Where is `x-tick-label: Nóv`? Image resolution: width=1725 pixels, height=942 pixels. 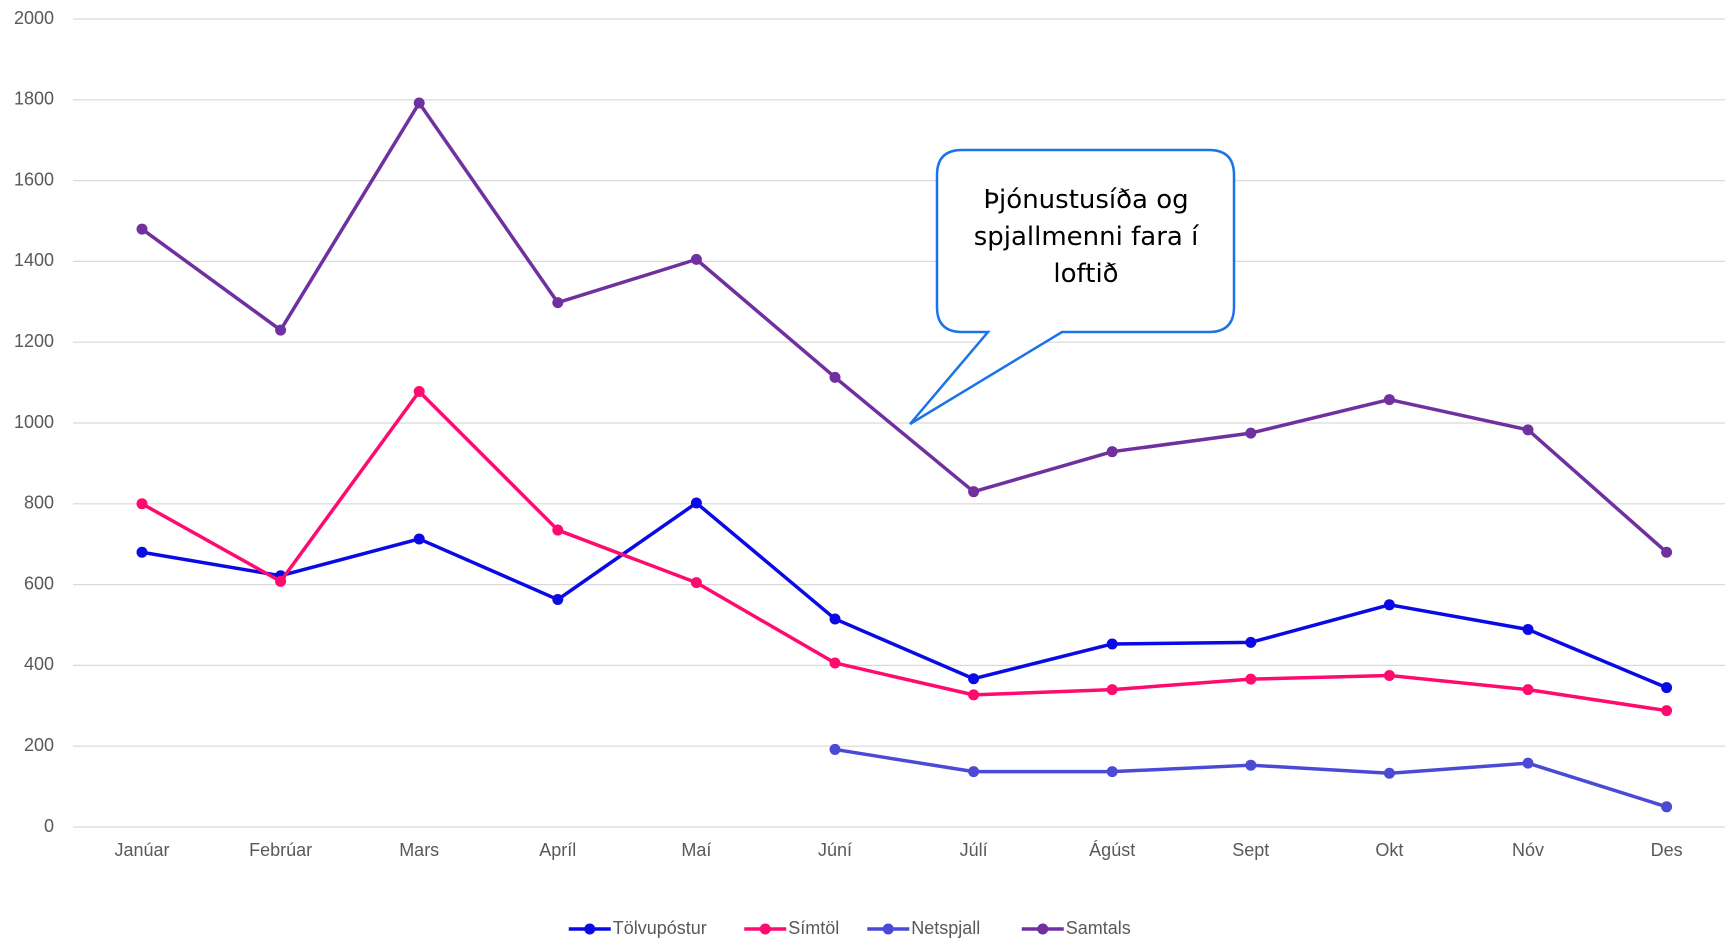
x-tick-label: Nóv is located at coordinates (1528, 850).